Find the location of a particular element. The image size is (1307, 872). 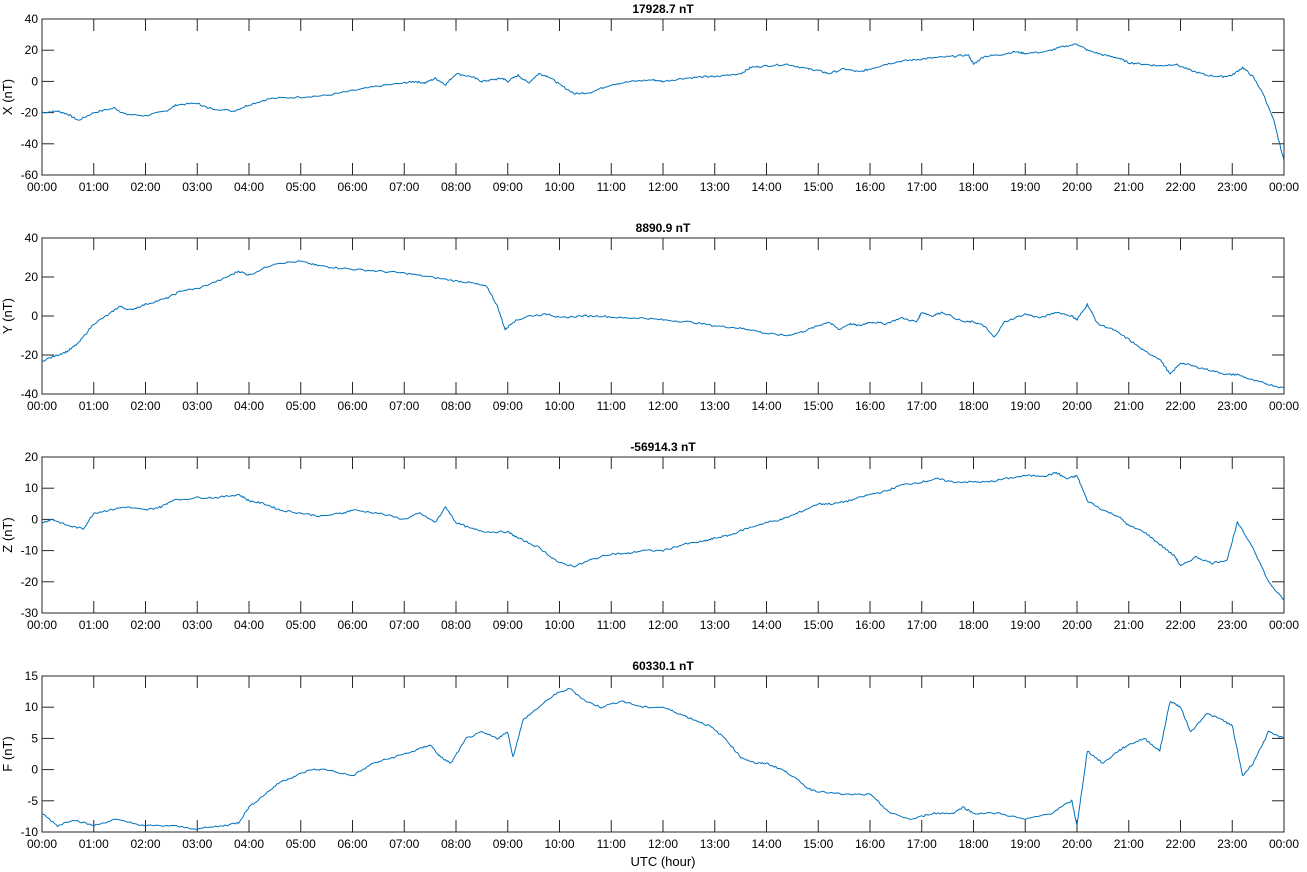

y-tick-label: 5 is located at coordinates (34, 738).